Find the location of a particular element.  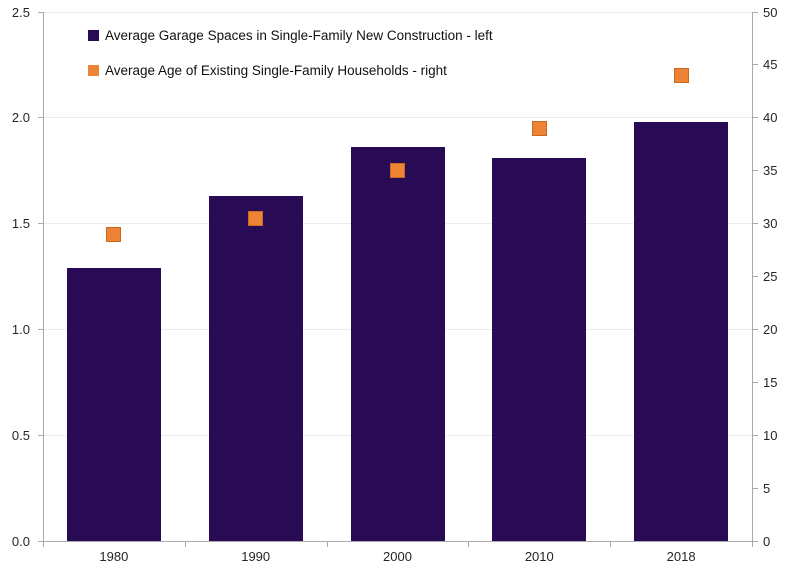

x-axis-label-2010: 2010 is located at coordinates (539, 556).